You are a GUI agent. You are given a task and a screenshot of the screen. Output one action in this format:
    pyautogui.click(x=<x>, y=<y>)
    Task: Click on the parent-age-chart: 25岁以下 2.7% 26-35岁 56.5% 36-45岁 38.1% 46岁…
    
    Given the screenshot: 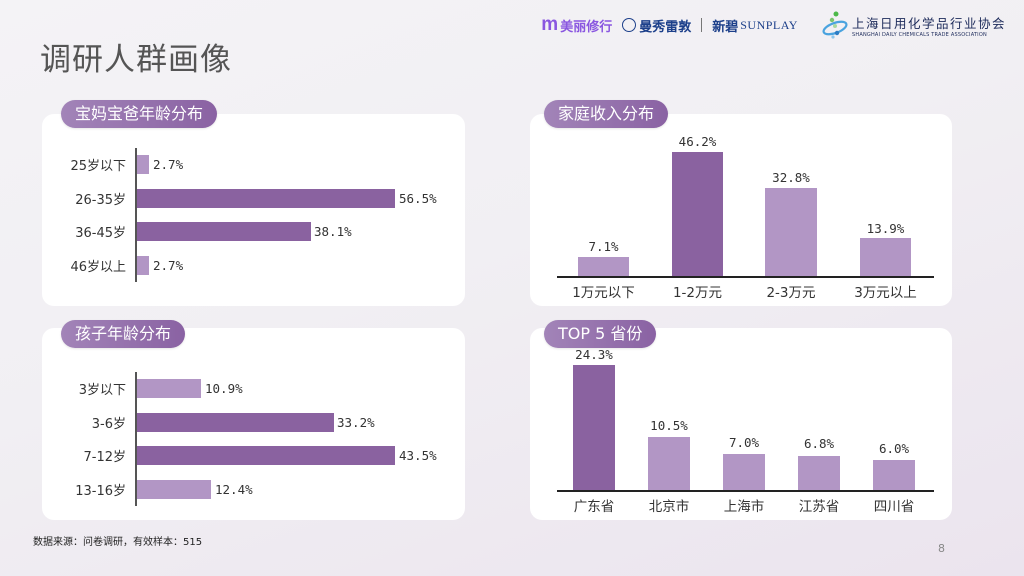 What is the action you would take?
    pyautogui.click(x=250, y=215)
    